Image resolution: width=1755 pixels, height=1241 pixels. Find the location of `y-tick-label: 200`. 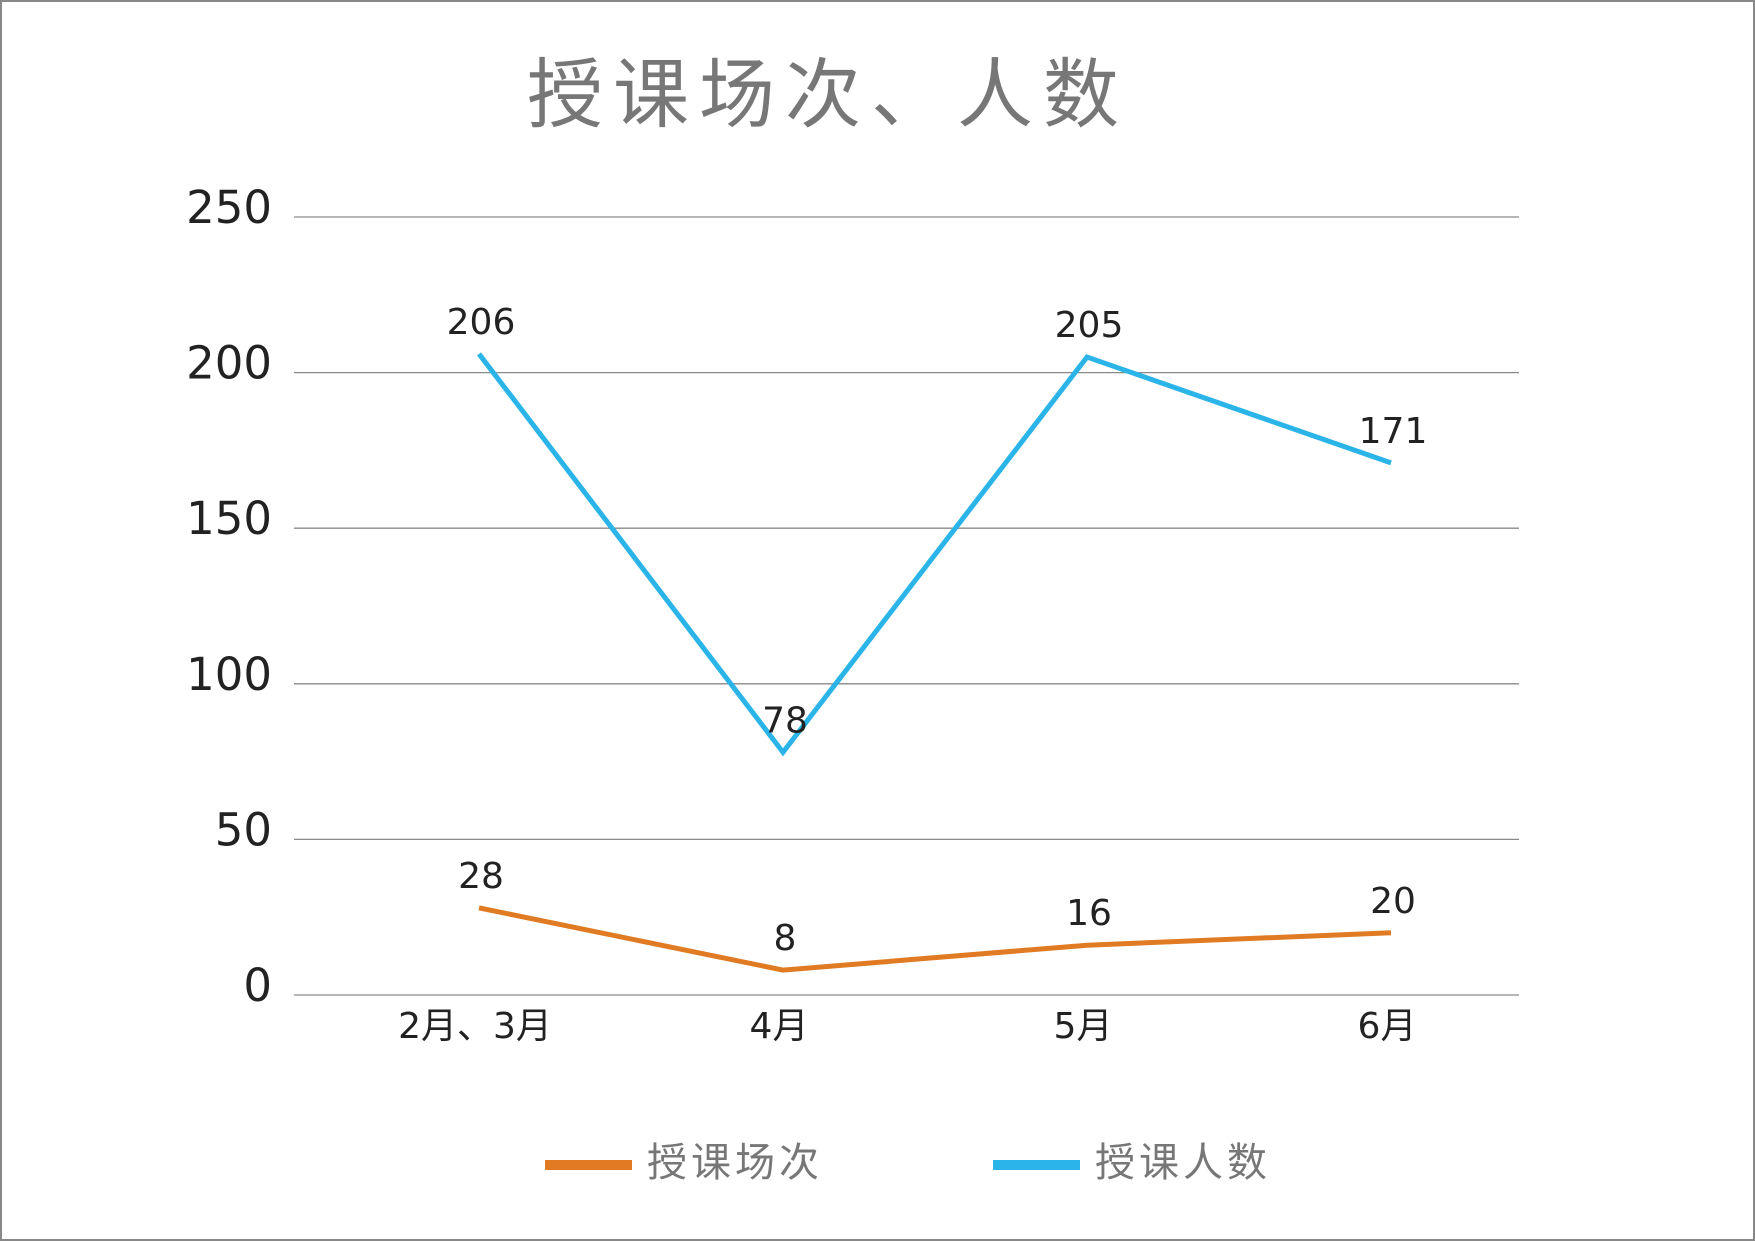

y-tick-label: 200 is located at coordinates (229, 363).